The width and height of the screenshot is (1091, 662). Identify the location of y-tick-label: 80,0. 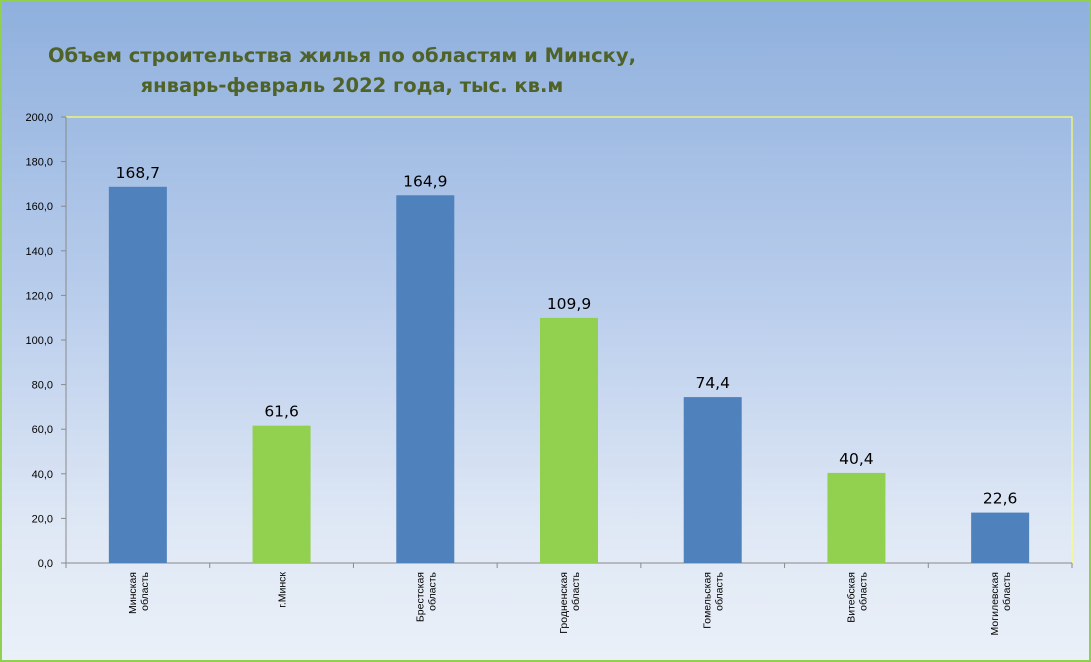
(42, 386).